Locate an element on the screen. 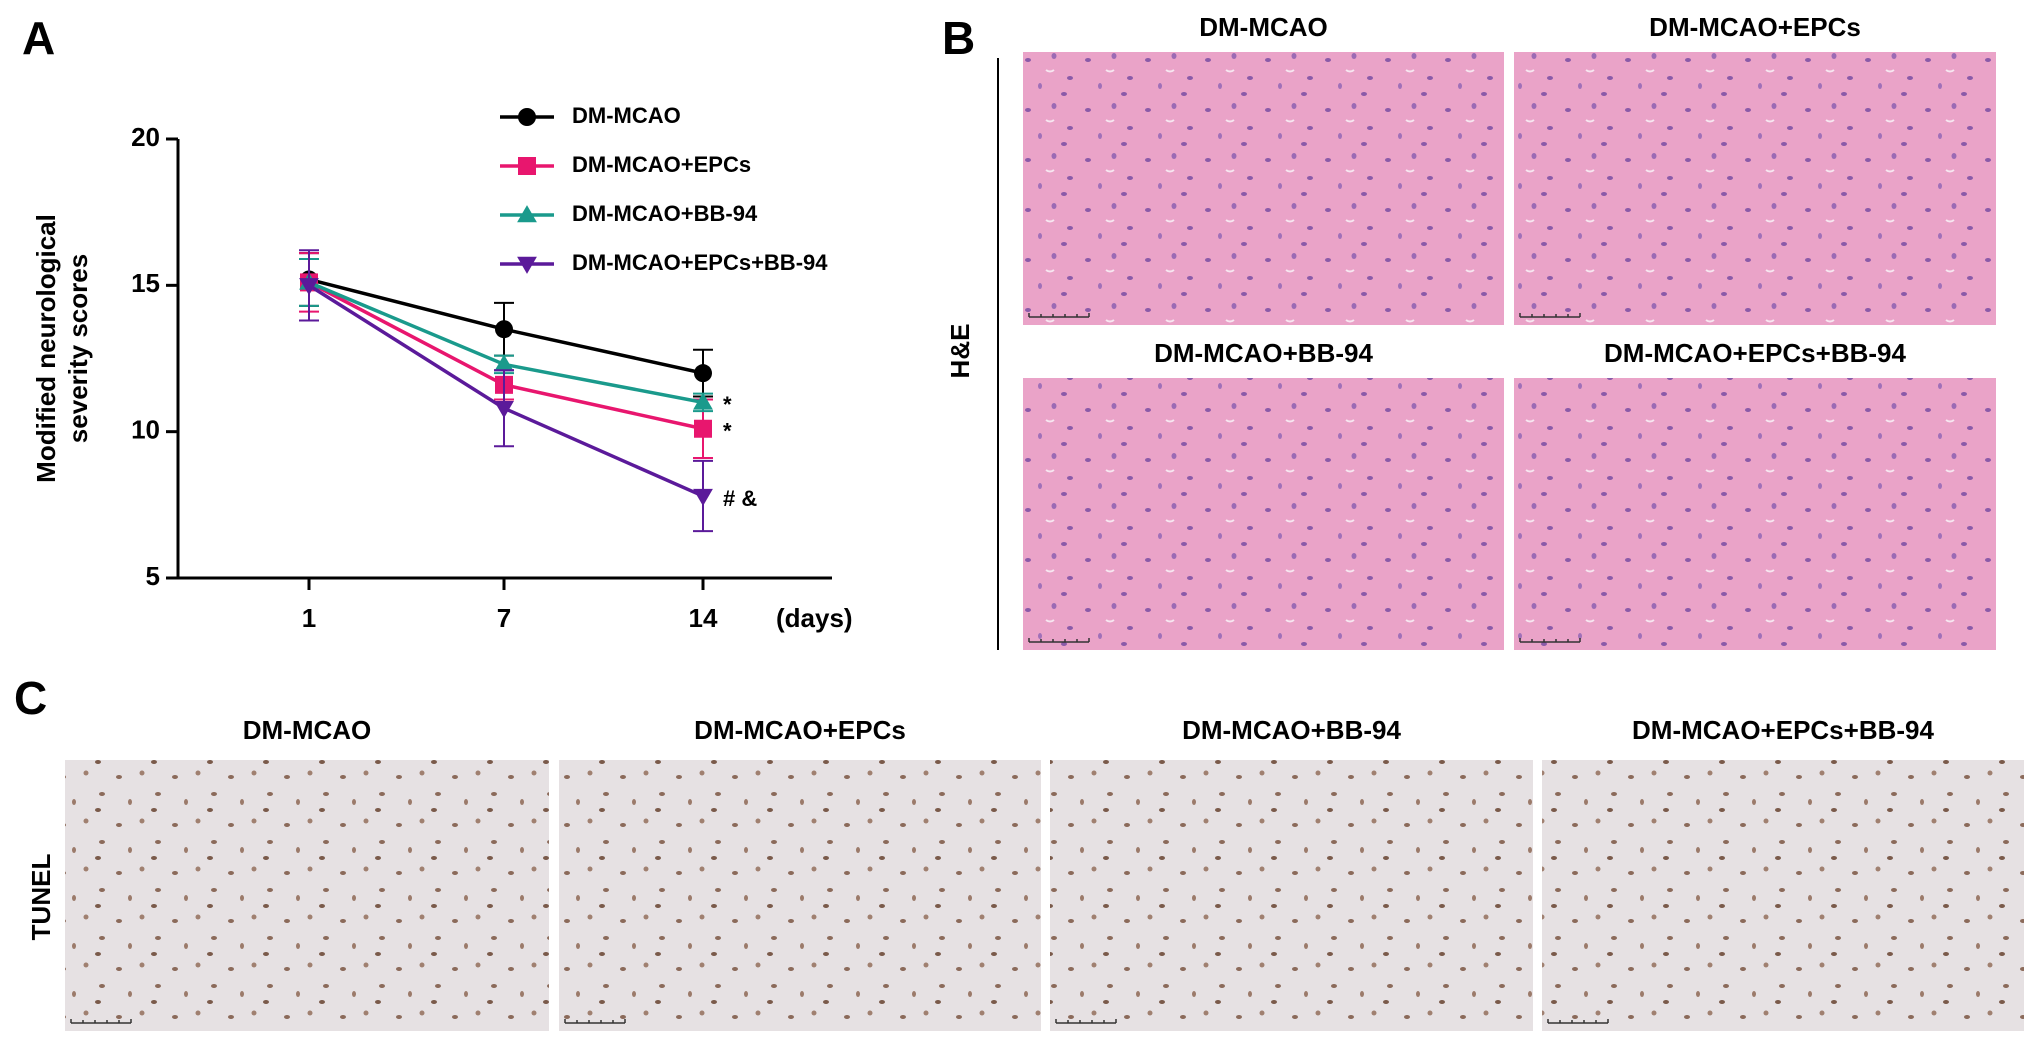 This screenshot has width=2031, height=1042. y-tick-label: 15 is located at coordinates (145, 283).